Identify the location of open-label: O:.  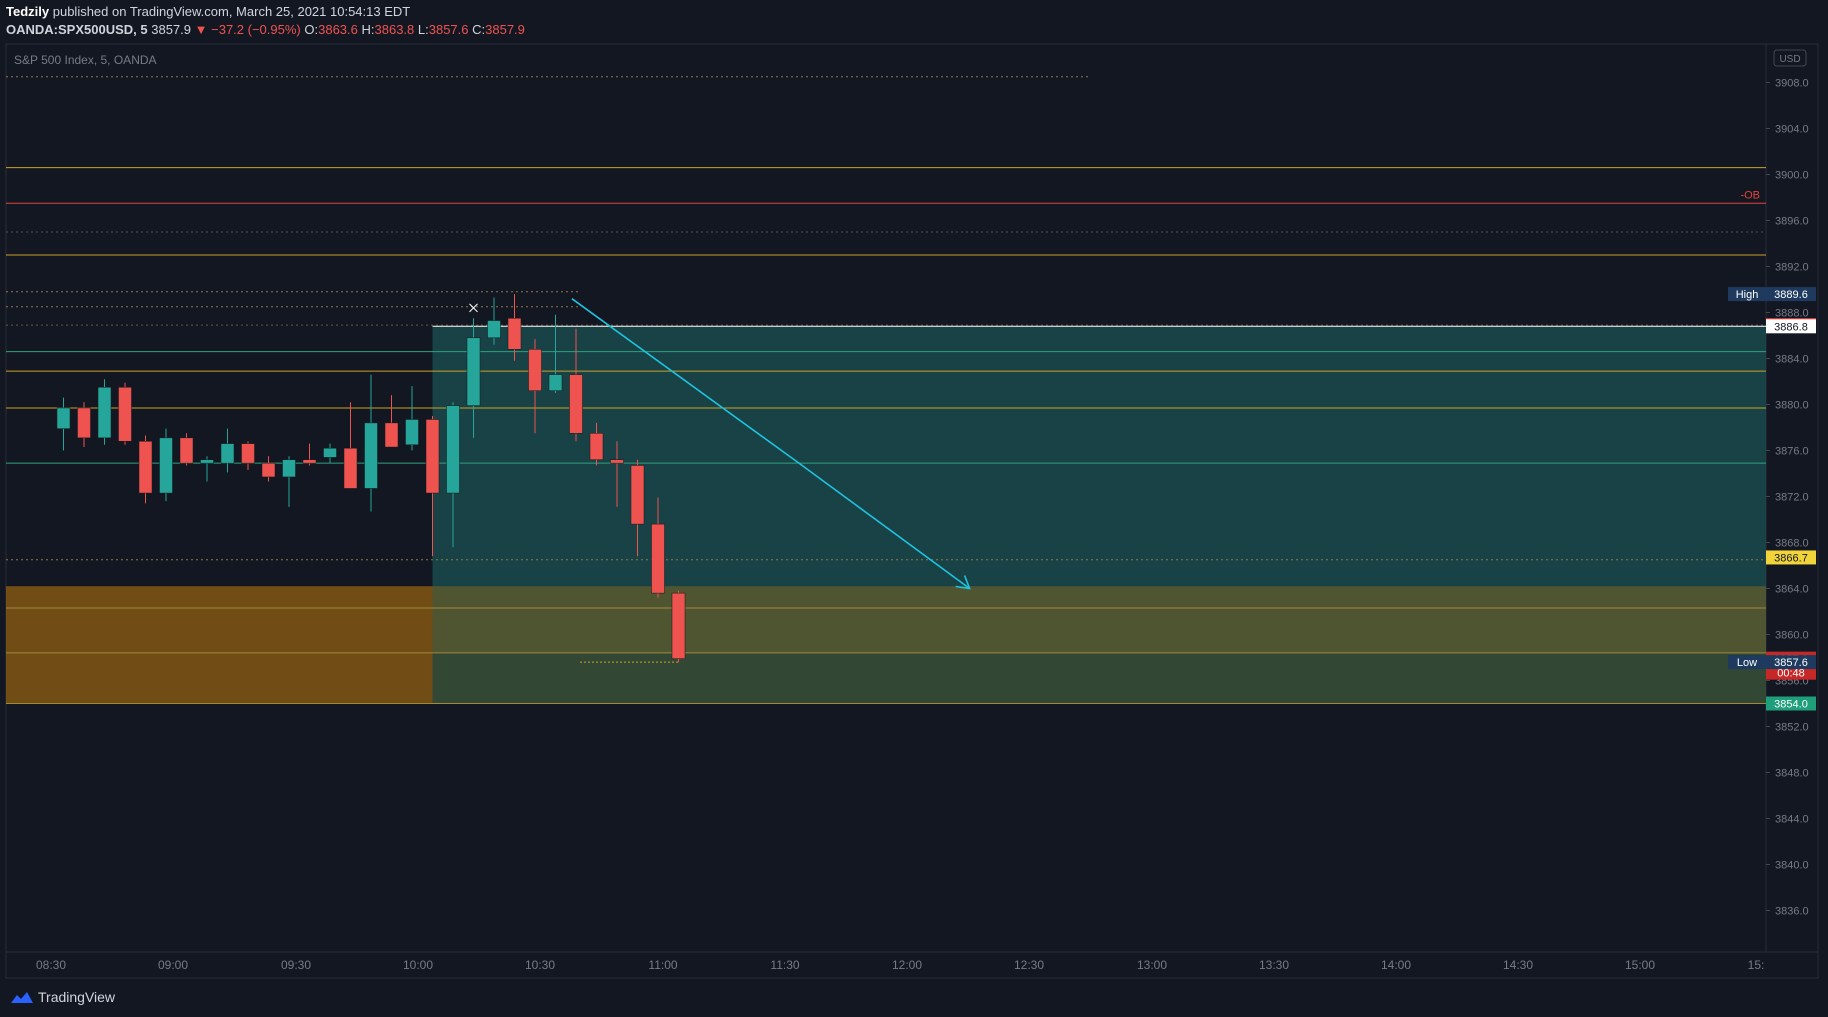
(311, 29).